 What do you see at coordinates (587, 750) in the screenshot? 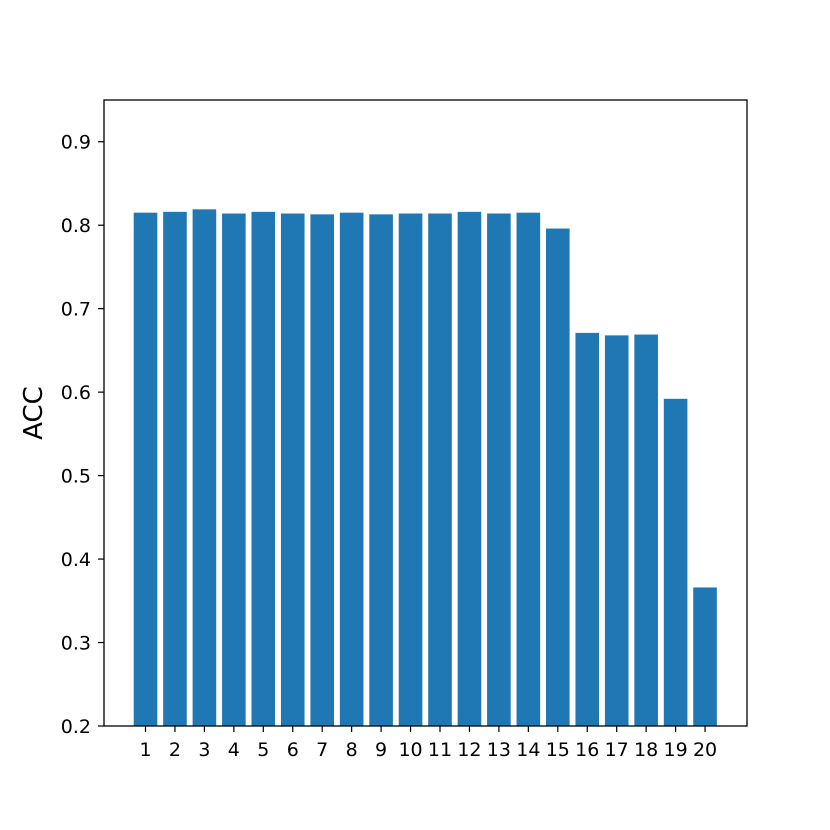
I see `x-tick-label-16: 16` at bounding box center [587, 750].